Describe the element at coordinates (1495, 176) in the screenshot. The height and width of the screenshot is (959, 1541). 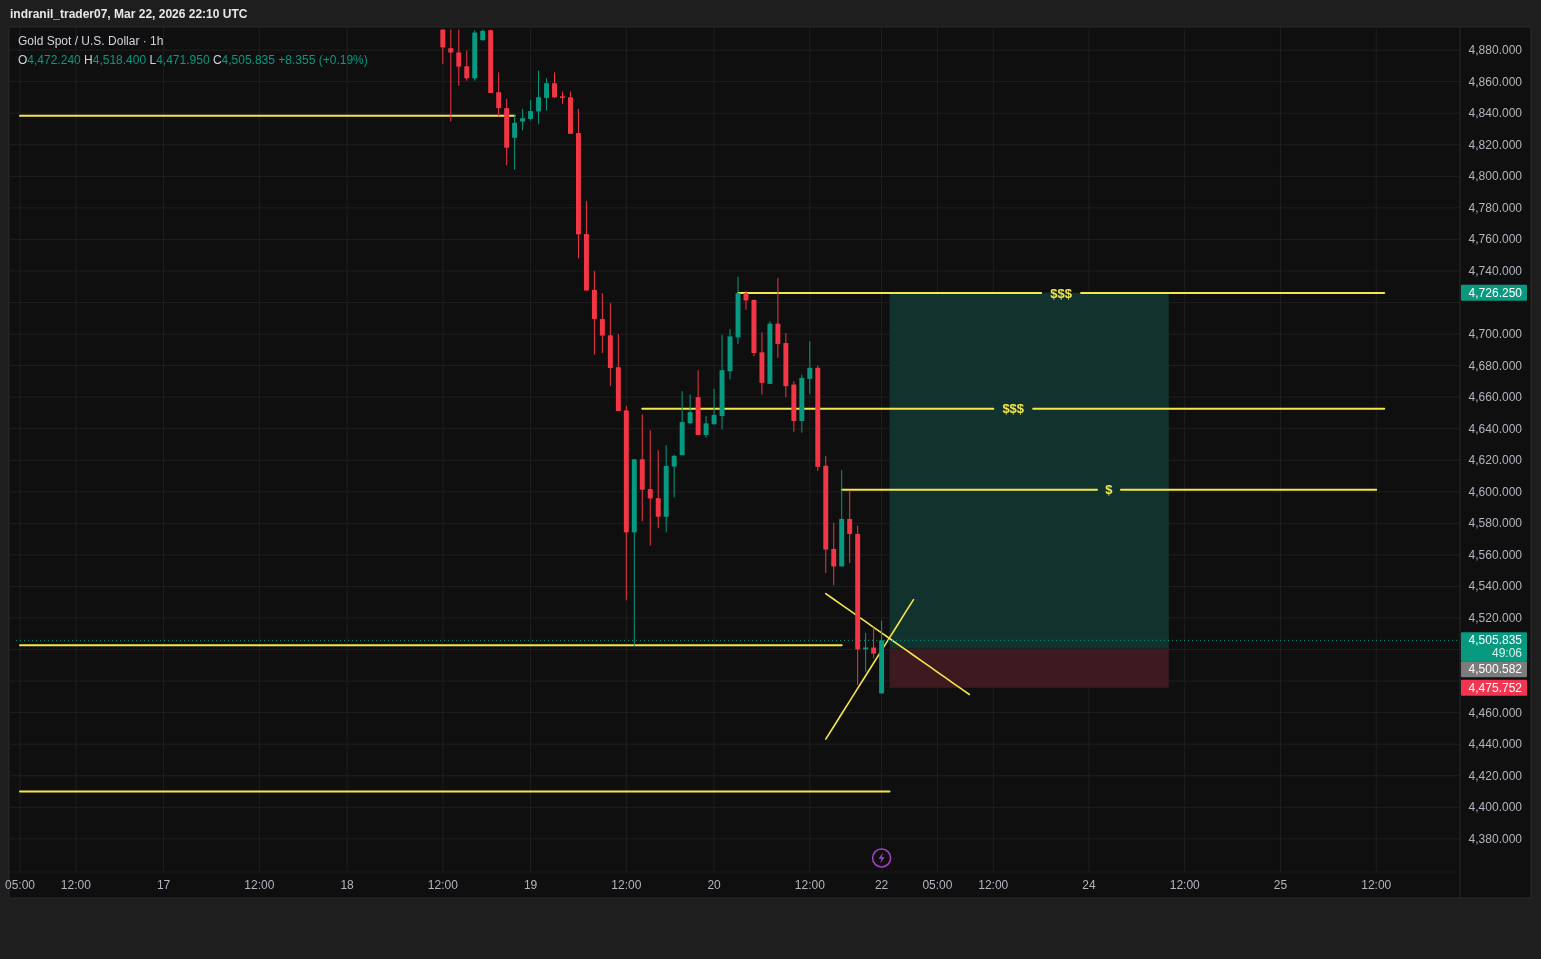
I see `y-tick-label: 4,800.000` at that location.